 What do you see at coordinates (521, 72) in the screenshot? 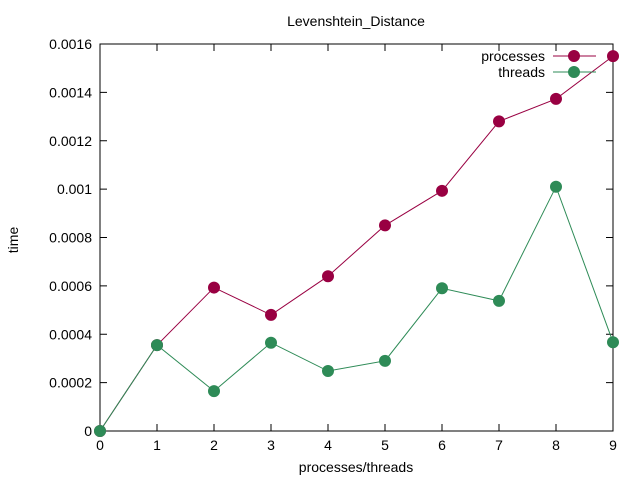
I see `legend-label-threads: threads` at bounding box center [521, 72].